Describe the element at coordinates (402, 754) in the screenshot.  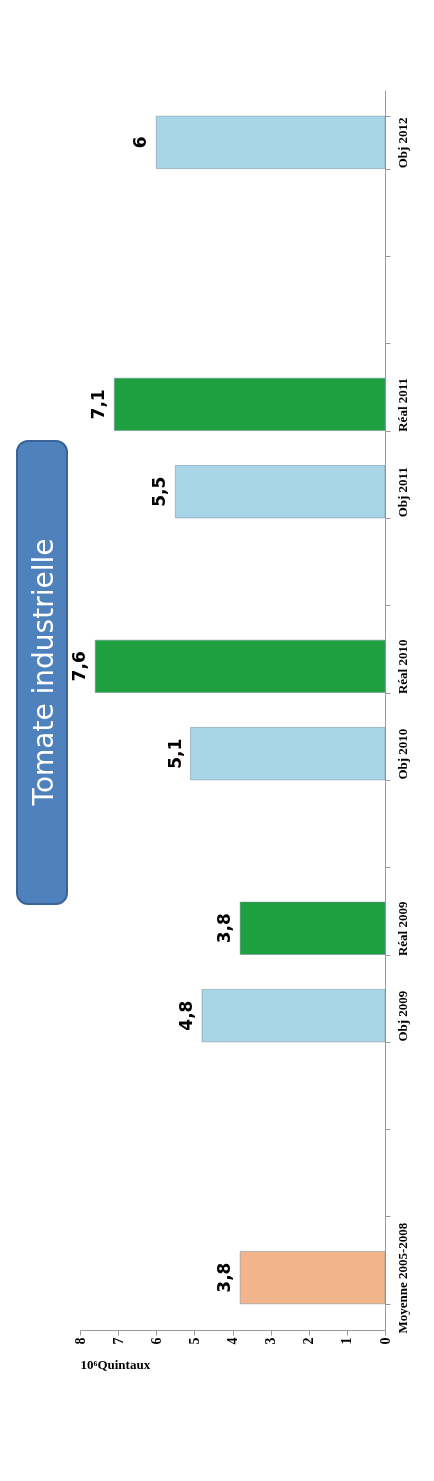
I see `y-tick-label: Obj 2010` at that location.